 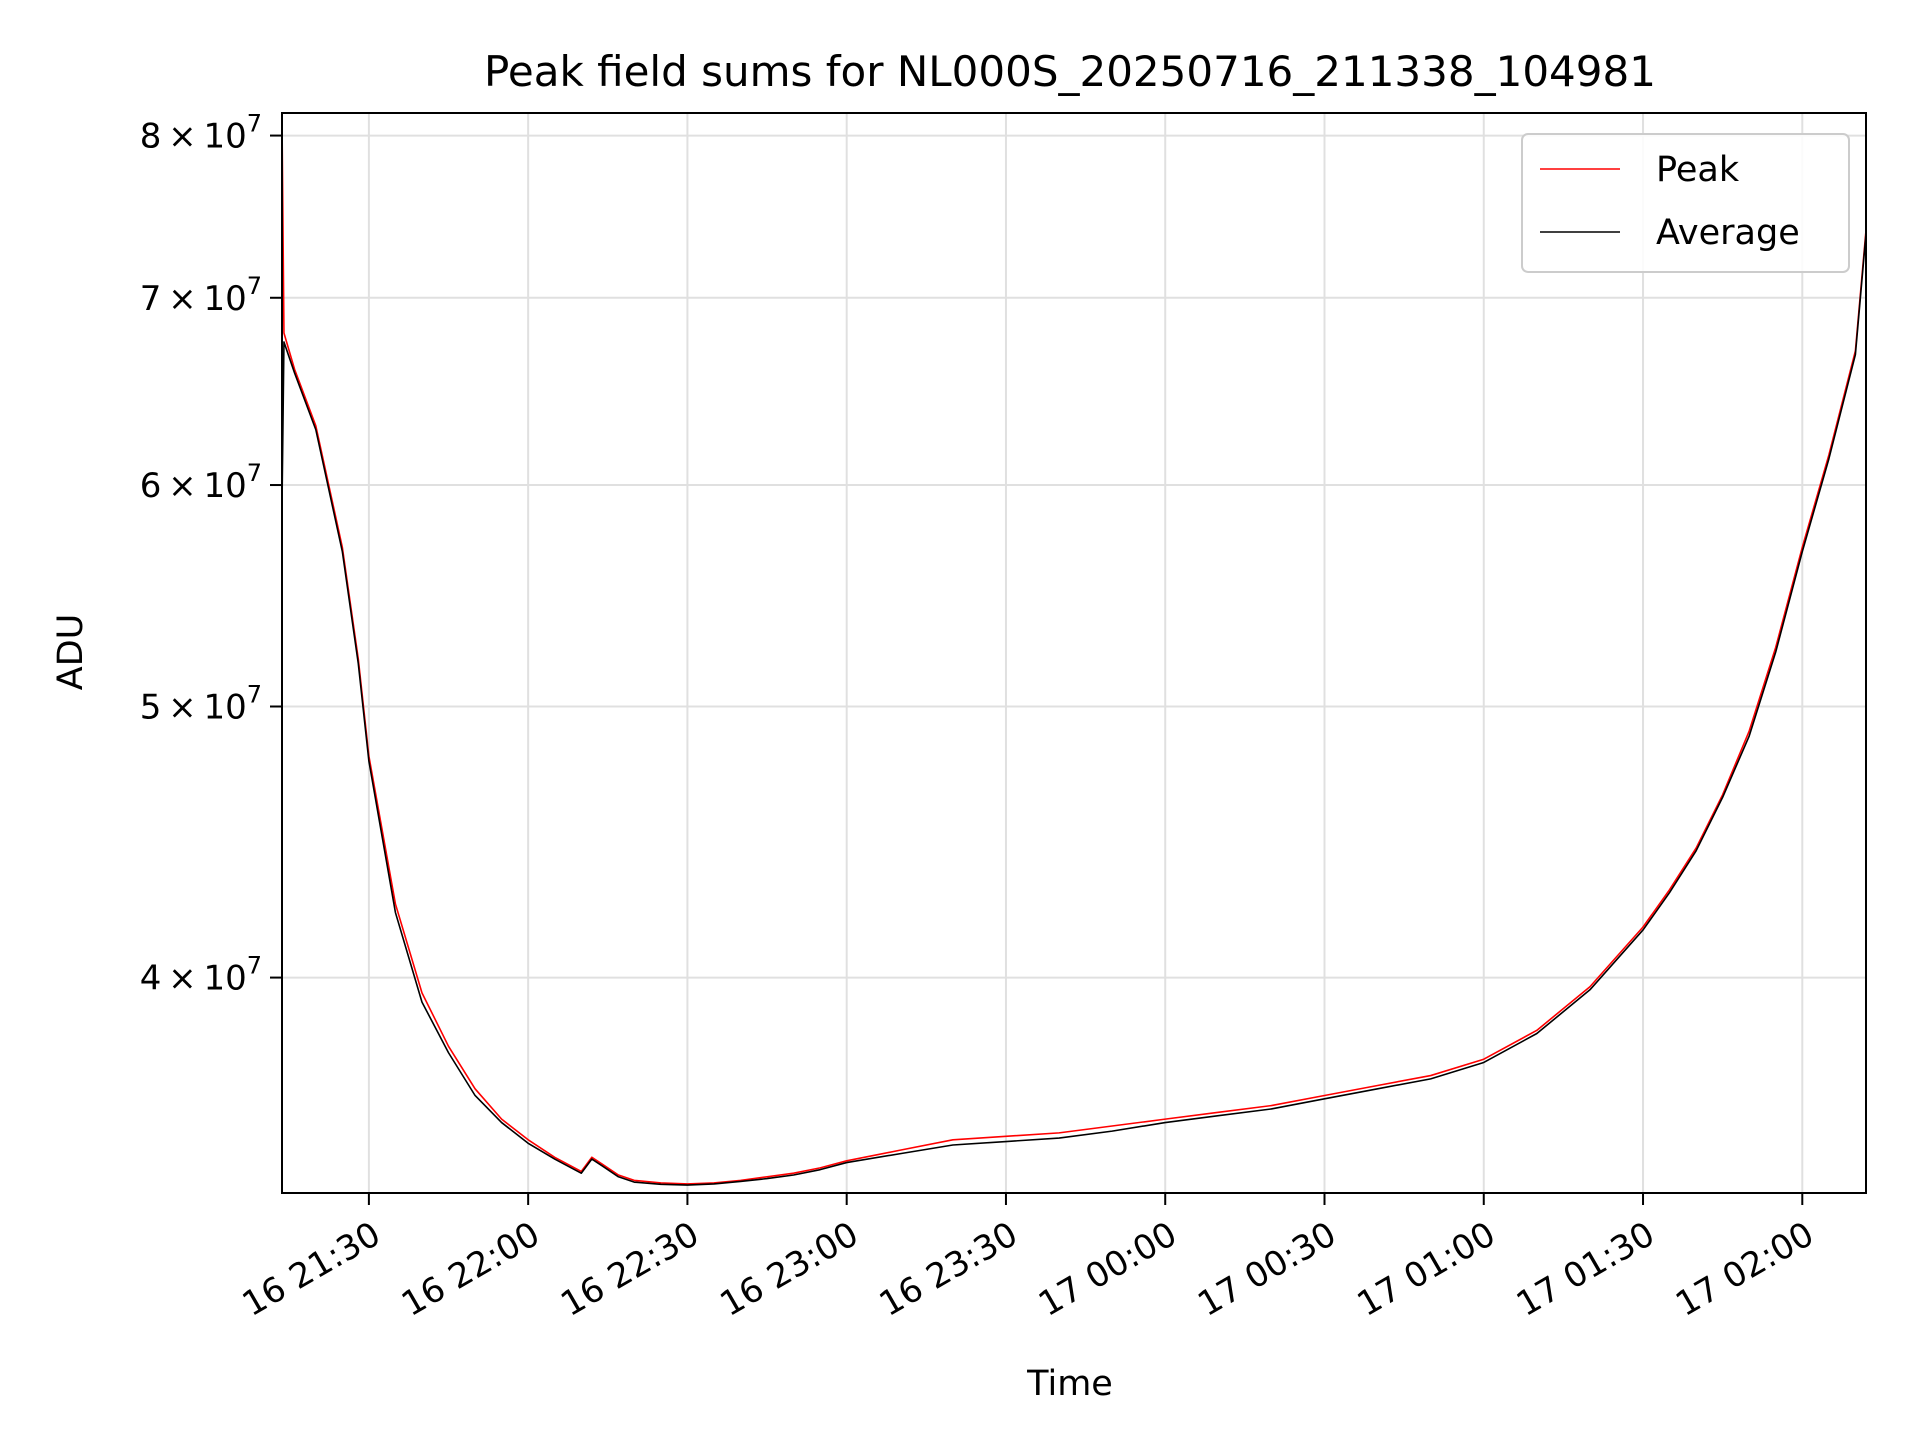 I want to click on y-tick-mantissa: 4, so click(x=151, y=979).